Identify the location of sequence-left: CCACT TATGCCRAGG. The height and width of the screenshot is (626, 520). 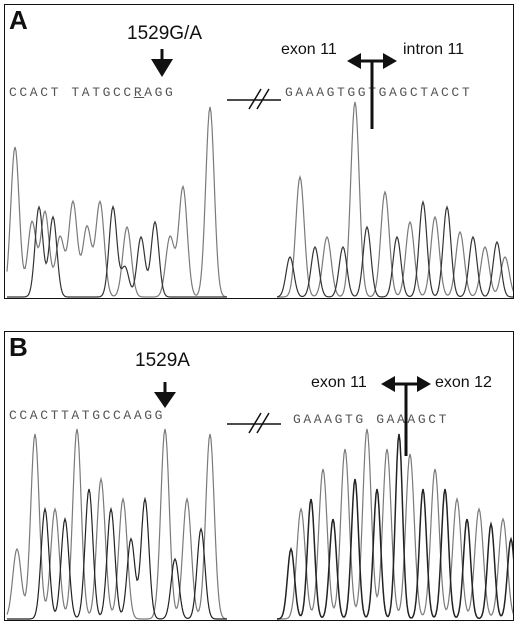
(92, 92).